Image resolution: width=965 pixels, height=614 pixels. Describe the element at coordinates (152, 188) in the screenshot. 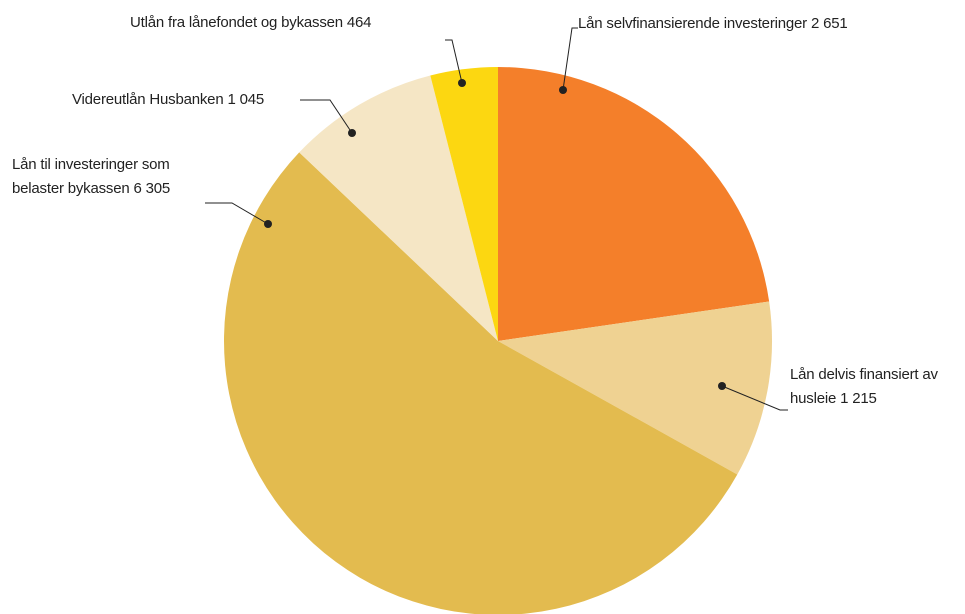

I see `label-value: 6 305` at that location.